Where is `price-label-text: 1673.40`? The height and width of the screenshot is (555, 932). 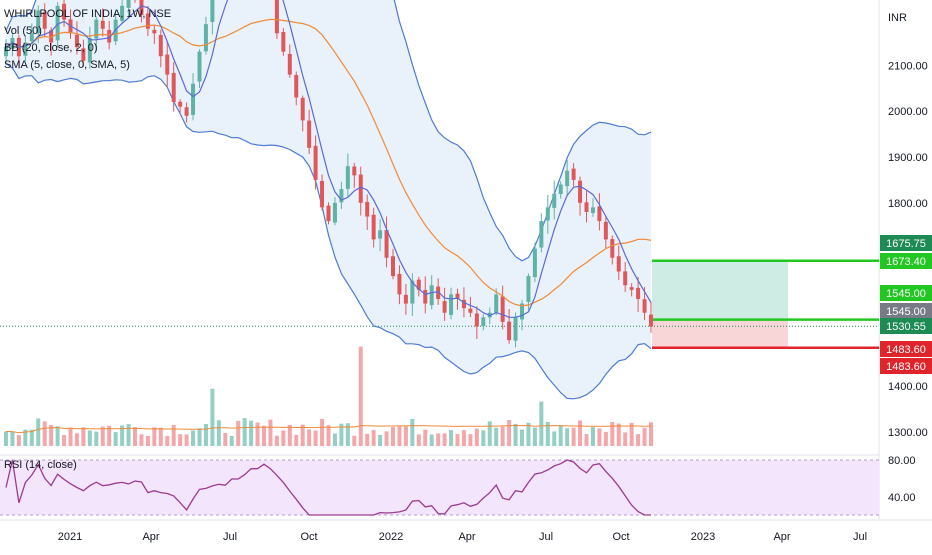 price-label-text: 1673.40 is located at coordinates (906, 262).